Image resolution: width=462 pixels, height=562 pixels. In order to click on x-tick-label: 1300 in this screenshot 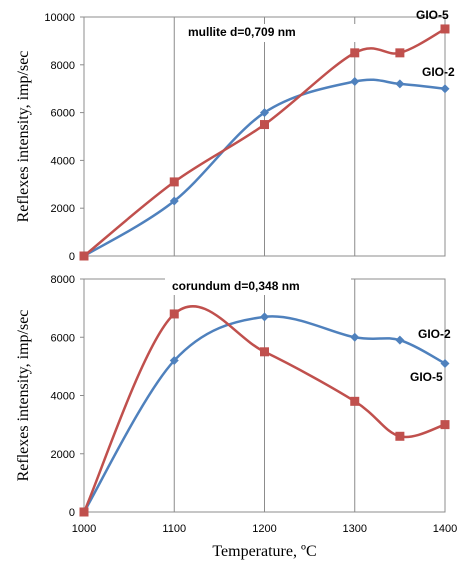, I will do `click(355, 529)`.